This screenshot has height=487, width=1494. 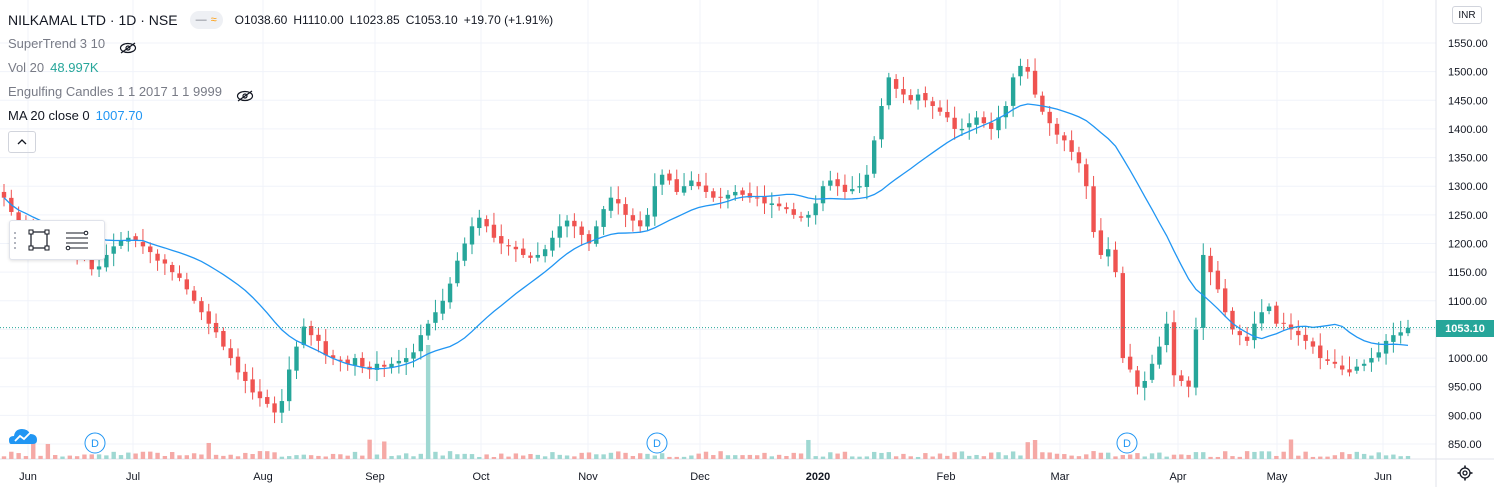 I want to click on tradingview-logo-icon, so click(x=23, y=436).